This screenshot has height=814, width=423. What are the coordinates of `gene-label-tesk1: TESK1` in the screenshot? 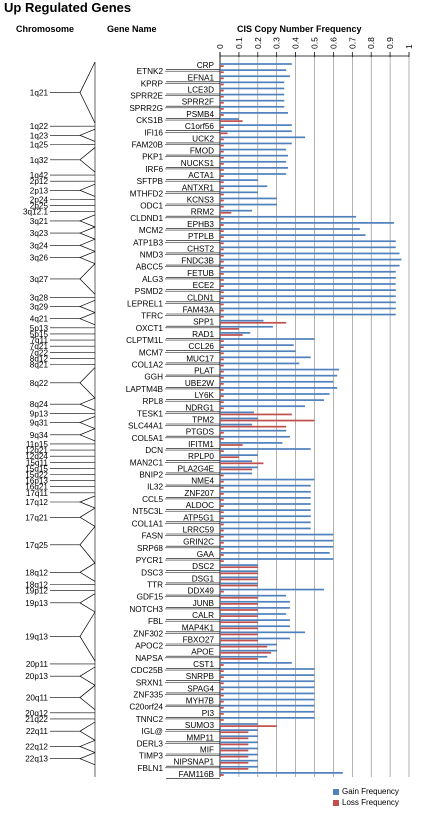 It's located at (150, 413).